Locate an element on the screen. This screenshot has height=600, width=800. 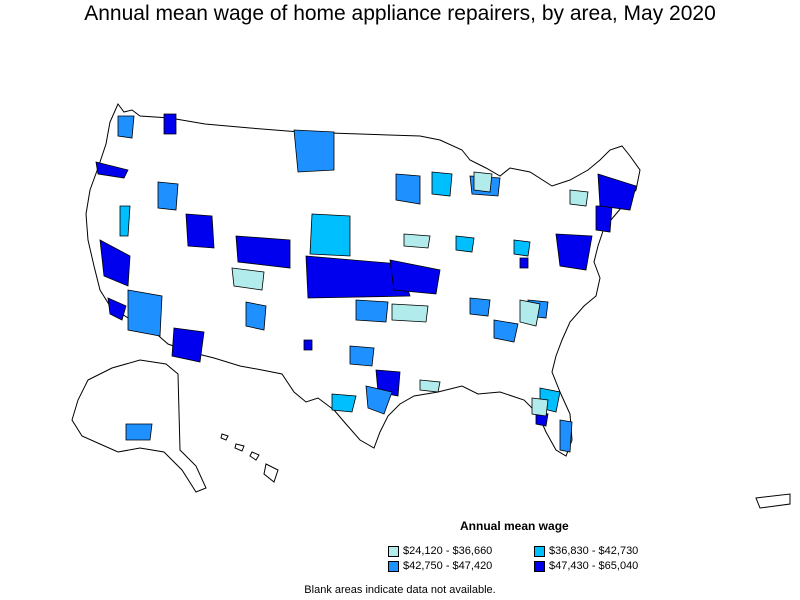
legend-label-band-1: $24,120 - $36,660 is located at coordinates (448, 551).